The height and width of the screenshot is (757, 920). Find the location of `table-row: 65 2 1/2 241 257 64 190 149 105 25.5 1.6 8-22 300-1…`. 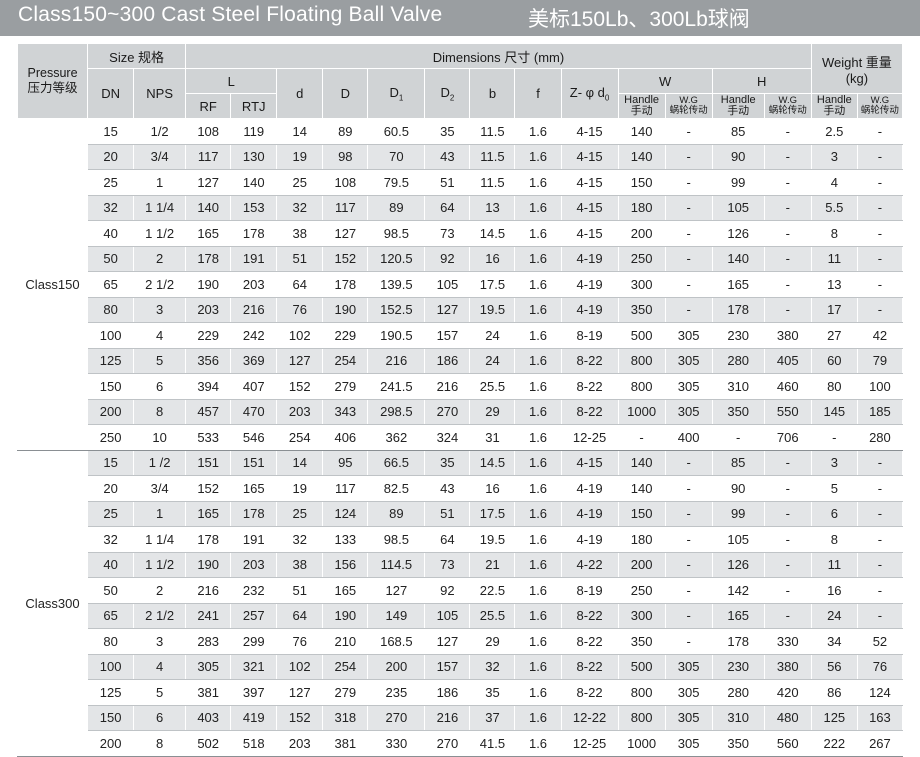

table-row: 65 2 1/2 241 257 64 190 149 105 25.5 1.6 8-22 300-1… is located at coordinates (461, 616).